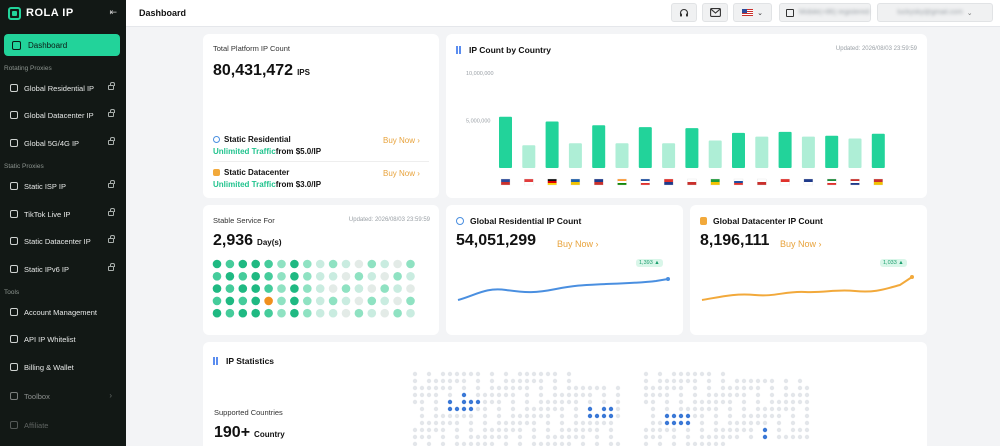  I want to click on sidebar-item-static-isp: Static ISP IP, so click(63, 186).